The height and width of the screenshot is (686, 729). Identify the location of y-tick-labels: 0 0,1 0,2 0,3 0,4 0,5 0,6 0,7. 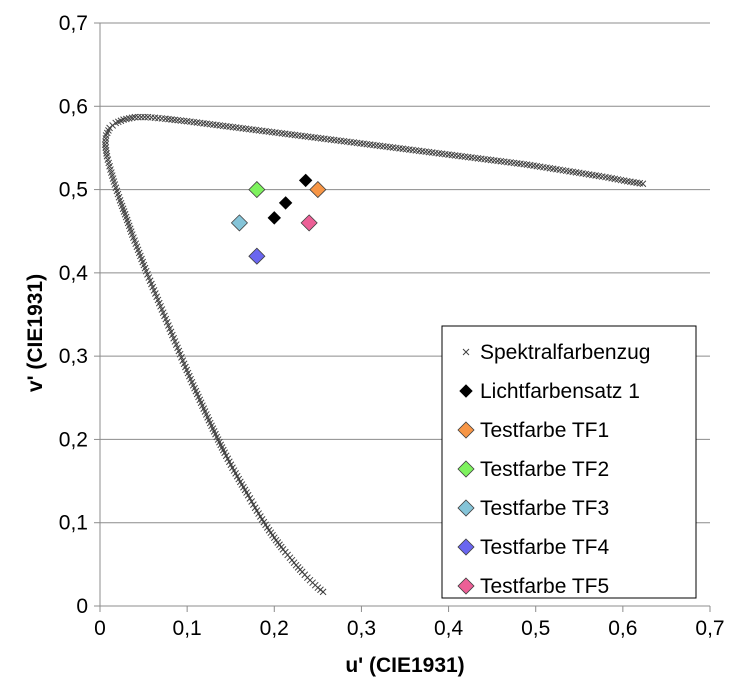
(74, 315).